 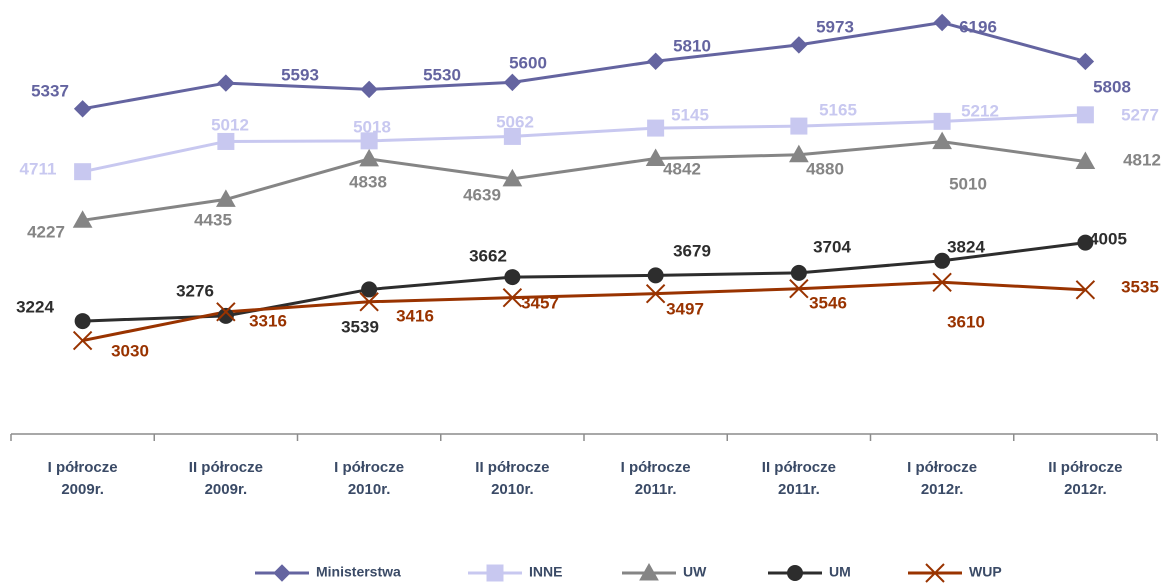 What do you see at coordinates (695, 572) in the screenshot?
I see `legend-label: UW` at bounding box center [695, 572].